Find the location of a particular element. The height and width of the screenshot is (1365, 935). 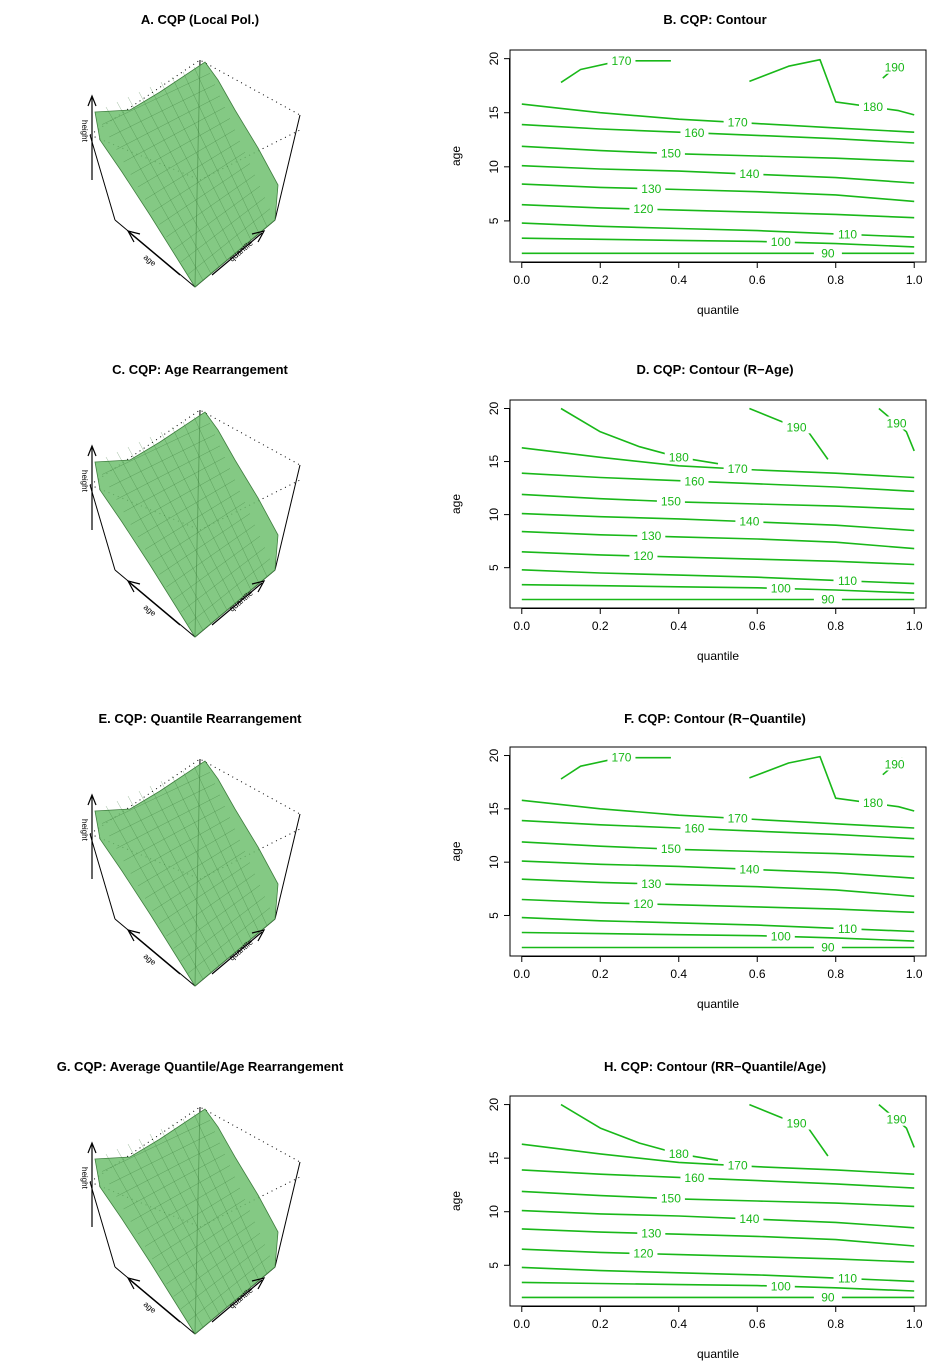

x-tick-label: 1.0 is located at coordinates (914, 974).